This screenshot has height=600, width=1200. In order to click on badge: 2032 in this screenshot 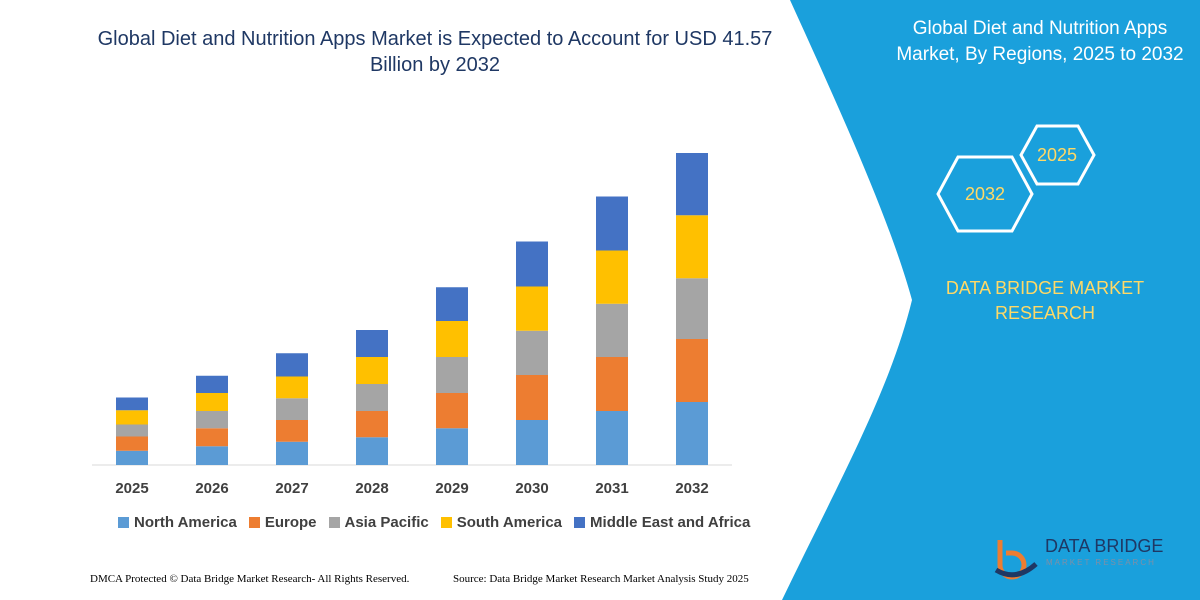, I will do `click(985, 194)`.